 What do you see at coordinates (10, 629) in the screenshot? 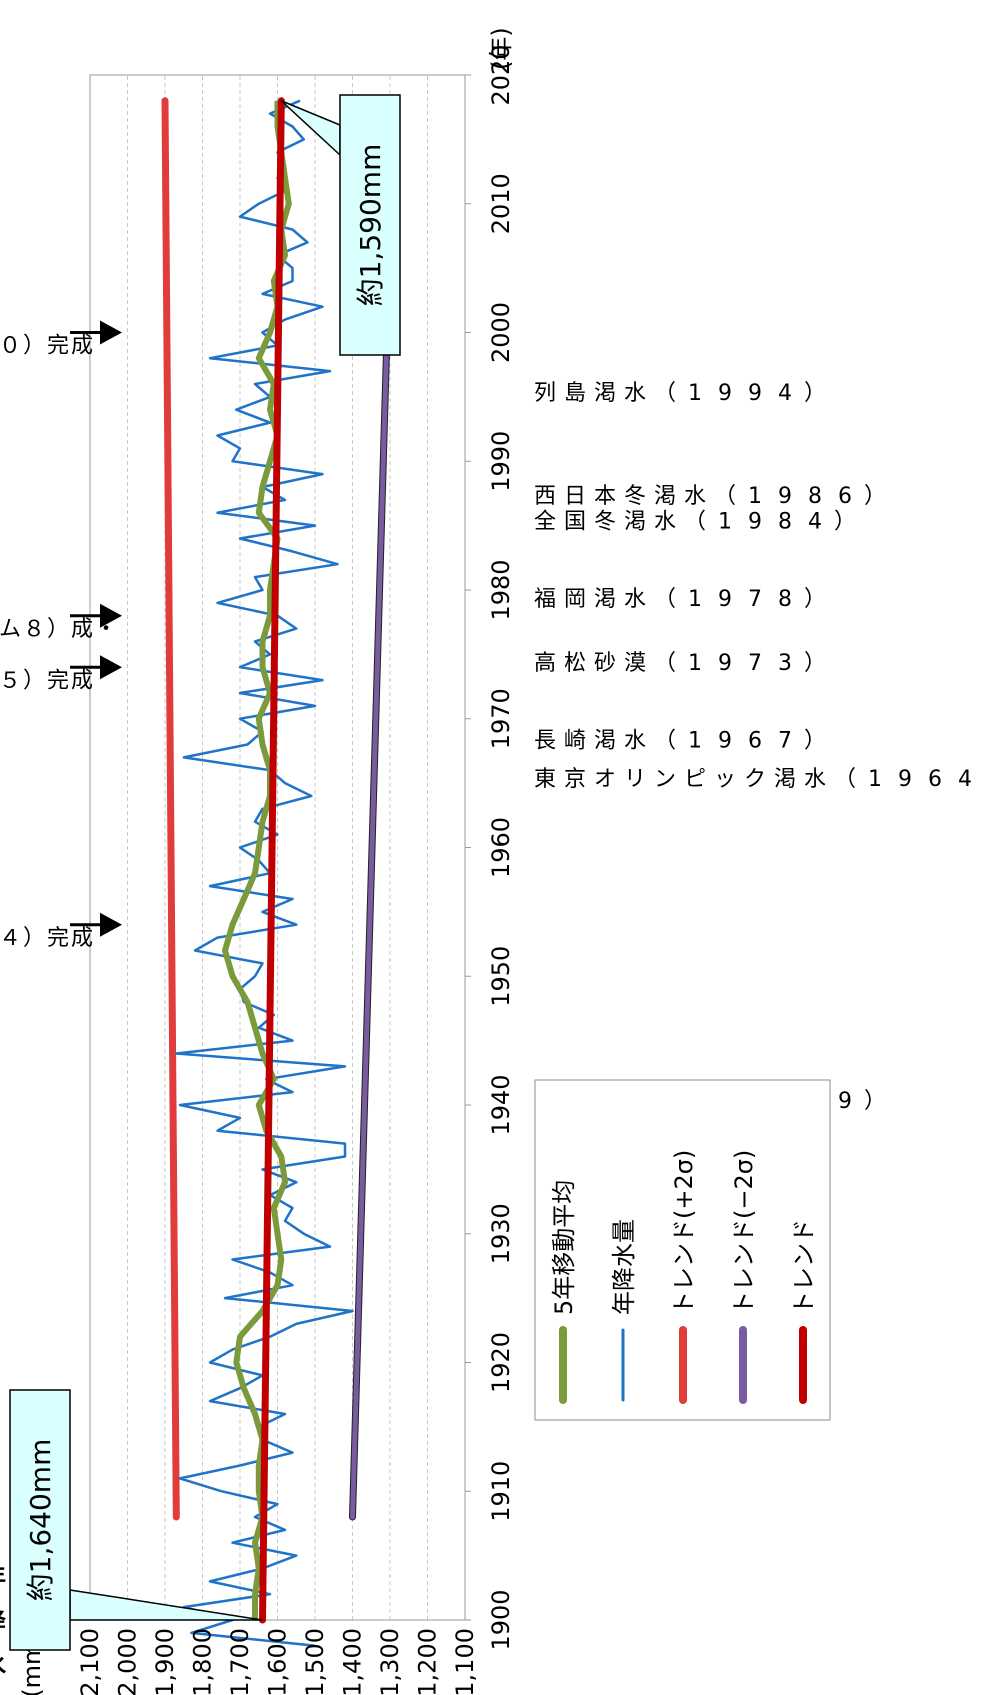
I see `arrow-label-char: ム` at bounding box center [10, 629].